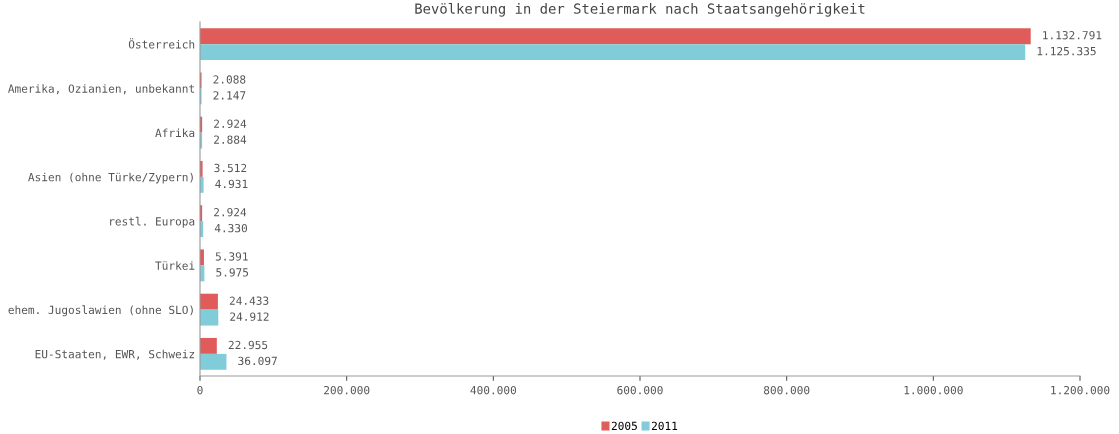 The width and height of the screenshot is (1119, 434). I want to click on data-label: 5.975, so click(232, 272).